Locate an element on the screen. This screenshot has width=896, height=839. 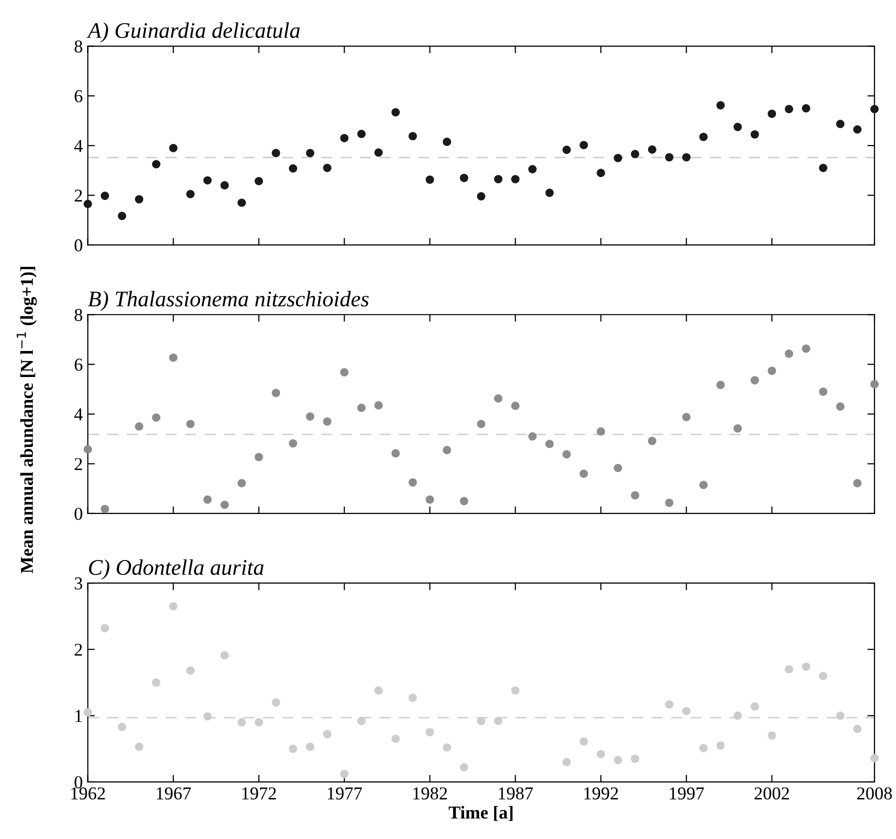
x-tick-label: 1987 is located at coordinates (515, 793).